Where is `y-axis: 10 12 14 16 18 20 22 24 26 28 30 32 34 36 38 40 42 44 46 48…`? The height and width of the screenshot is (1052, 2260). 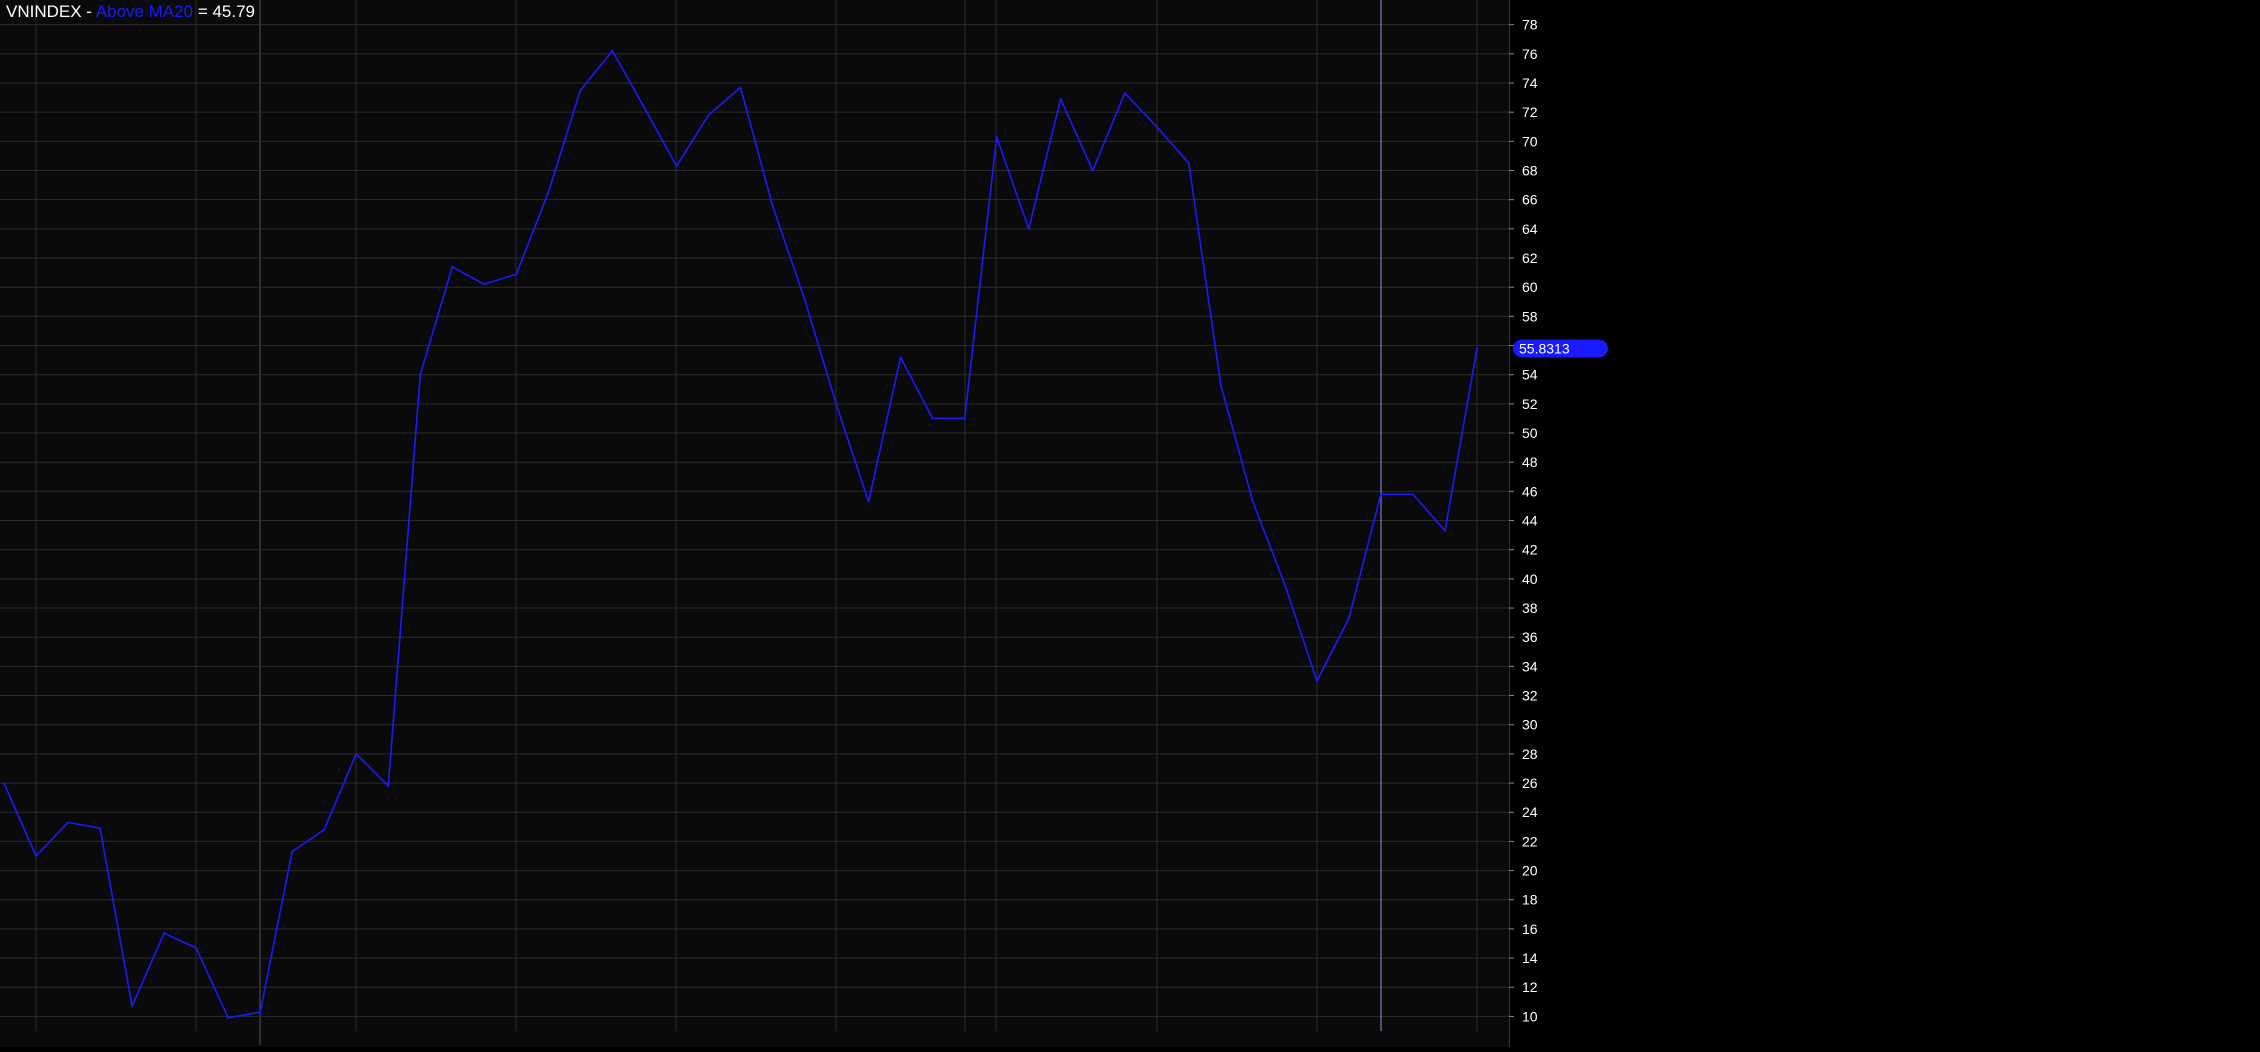 y-axis: 10 12 14 16 18 20 22 24 26 28 30 32 34 36 38 40 42 44 46 48… is located at coordinates (1523, 520).